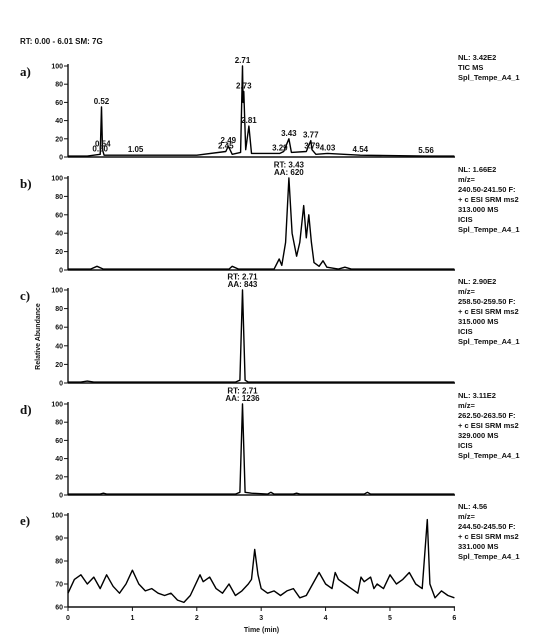  What do you see at coordinates (477, 395) in the screenshot?
I see `trace-info-line: NL: 3.11E2` at bounding box center [477, 395].